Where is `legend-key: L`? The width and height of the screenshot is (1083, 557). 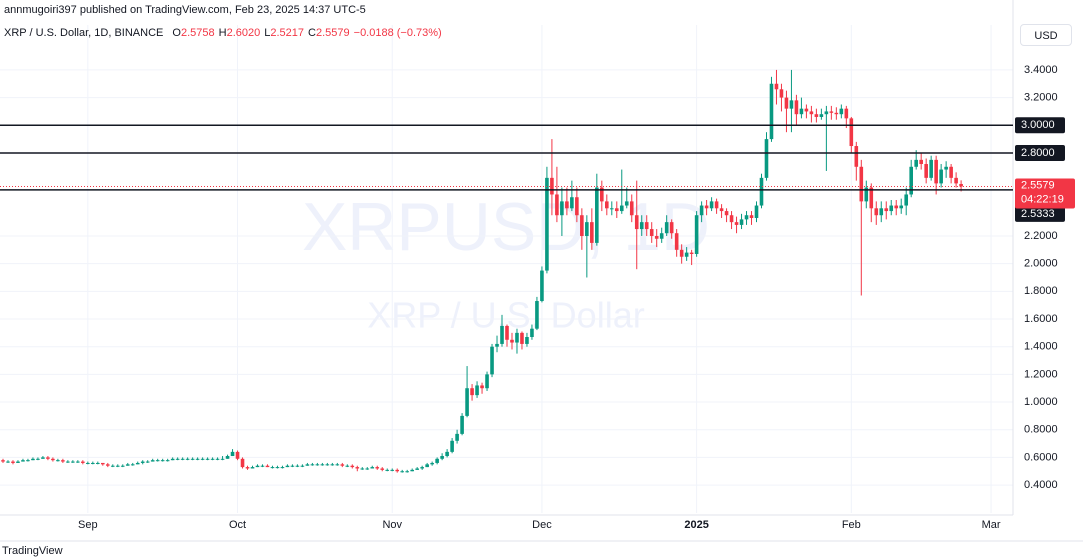
legend-key: L is located at coordinates (267, 33).